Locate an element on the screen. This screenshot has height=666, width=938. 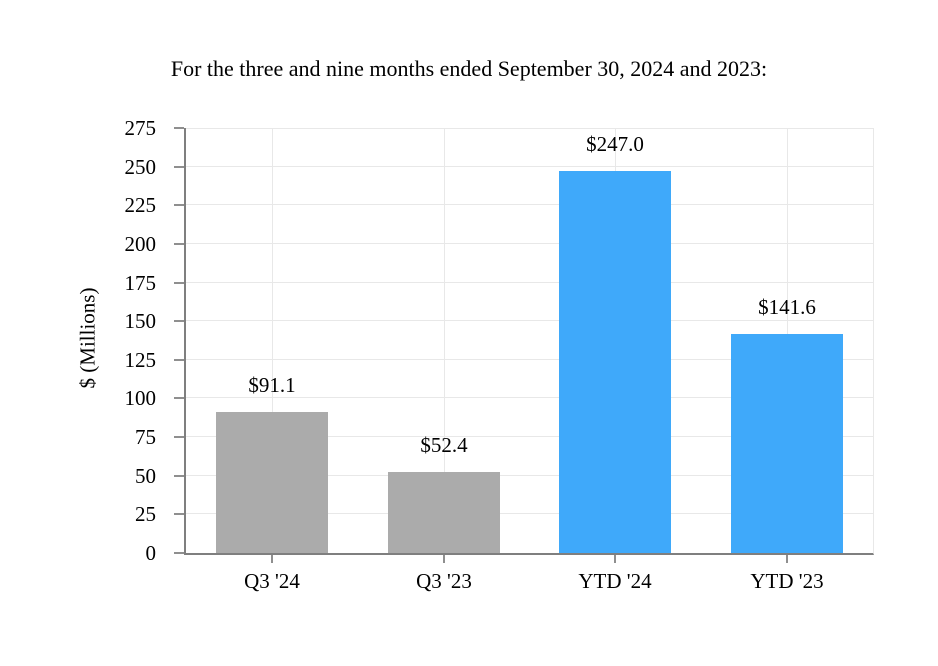
y-tick-label: 150 is located at coordinates (140, 321).